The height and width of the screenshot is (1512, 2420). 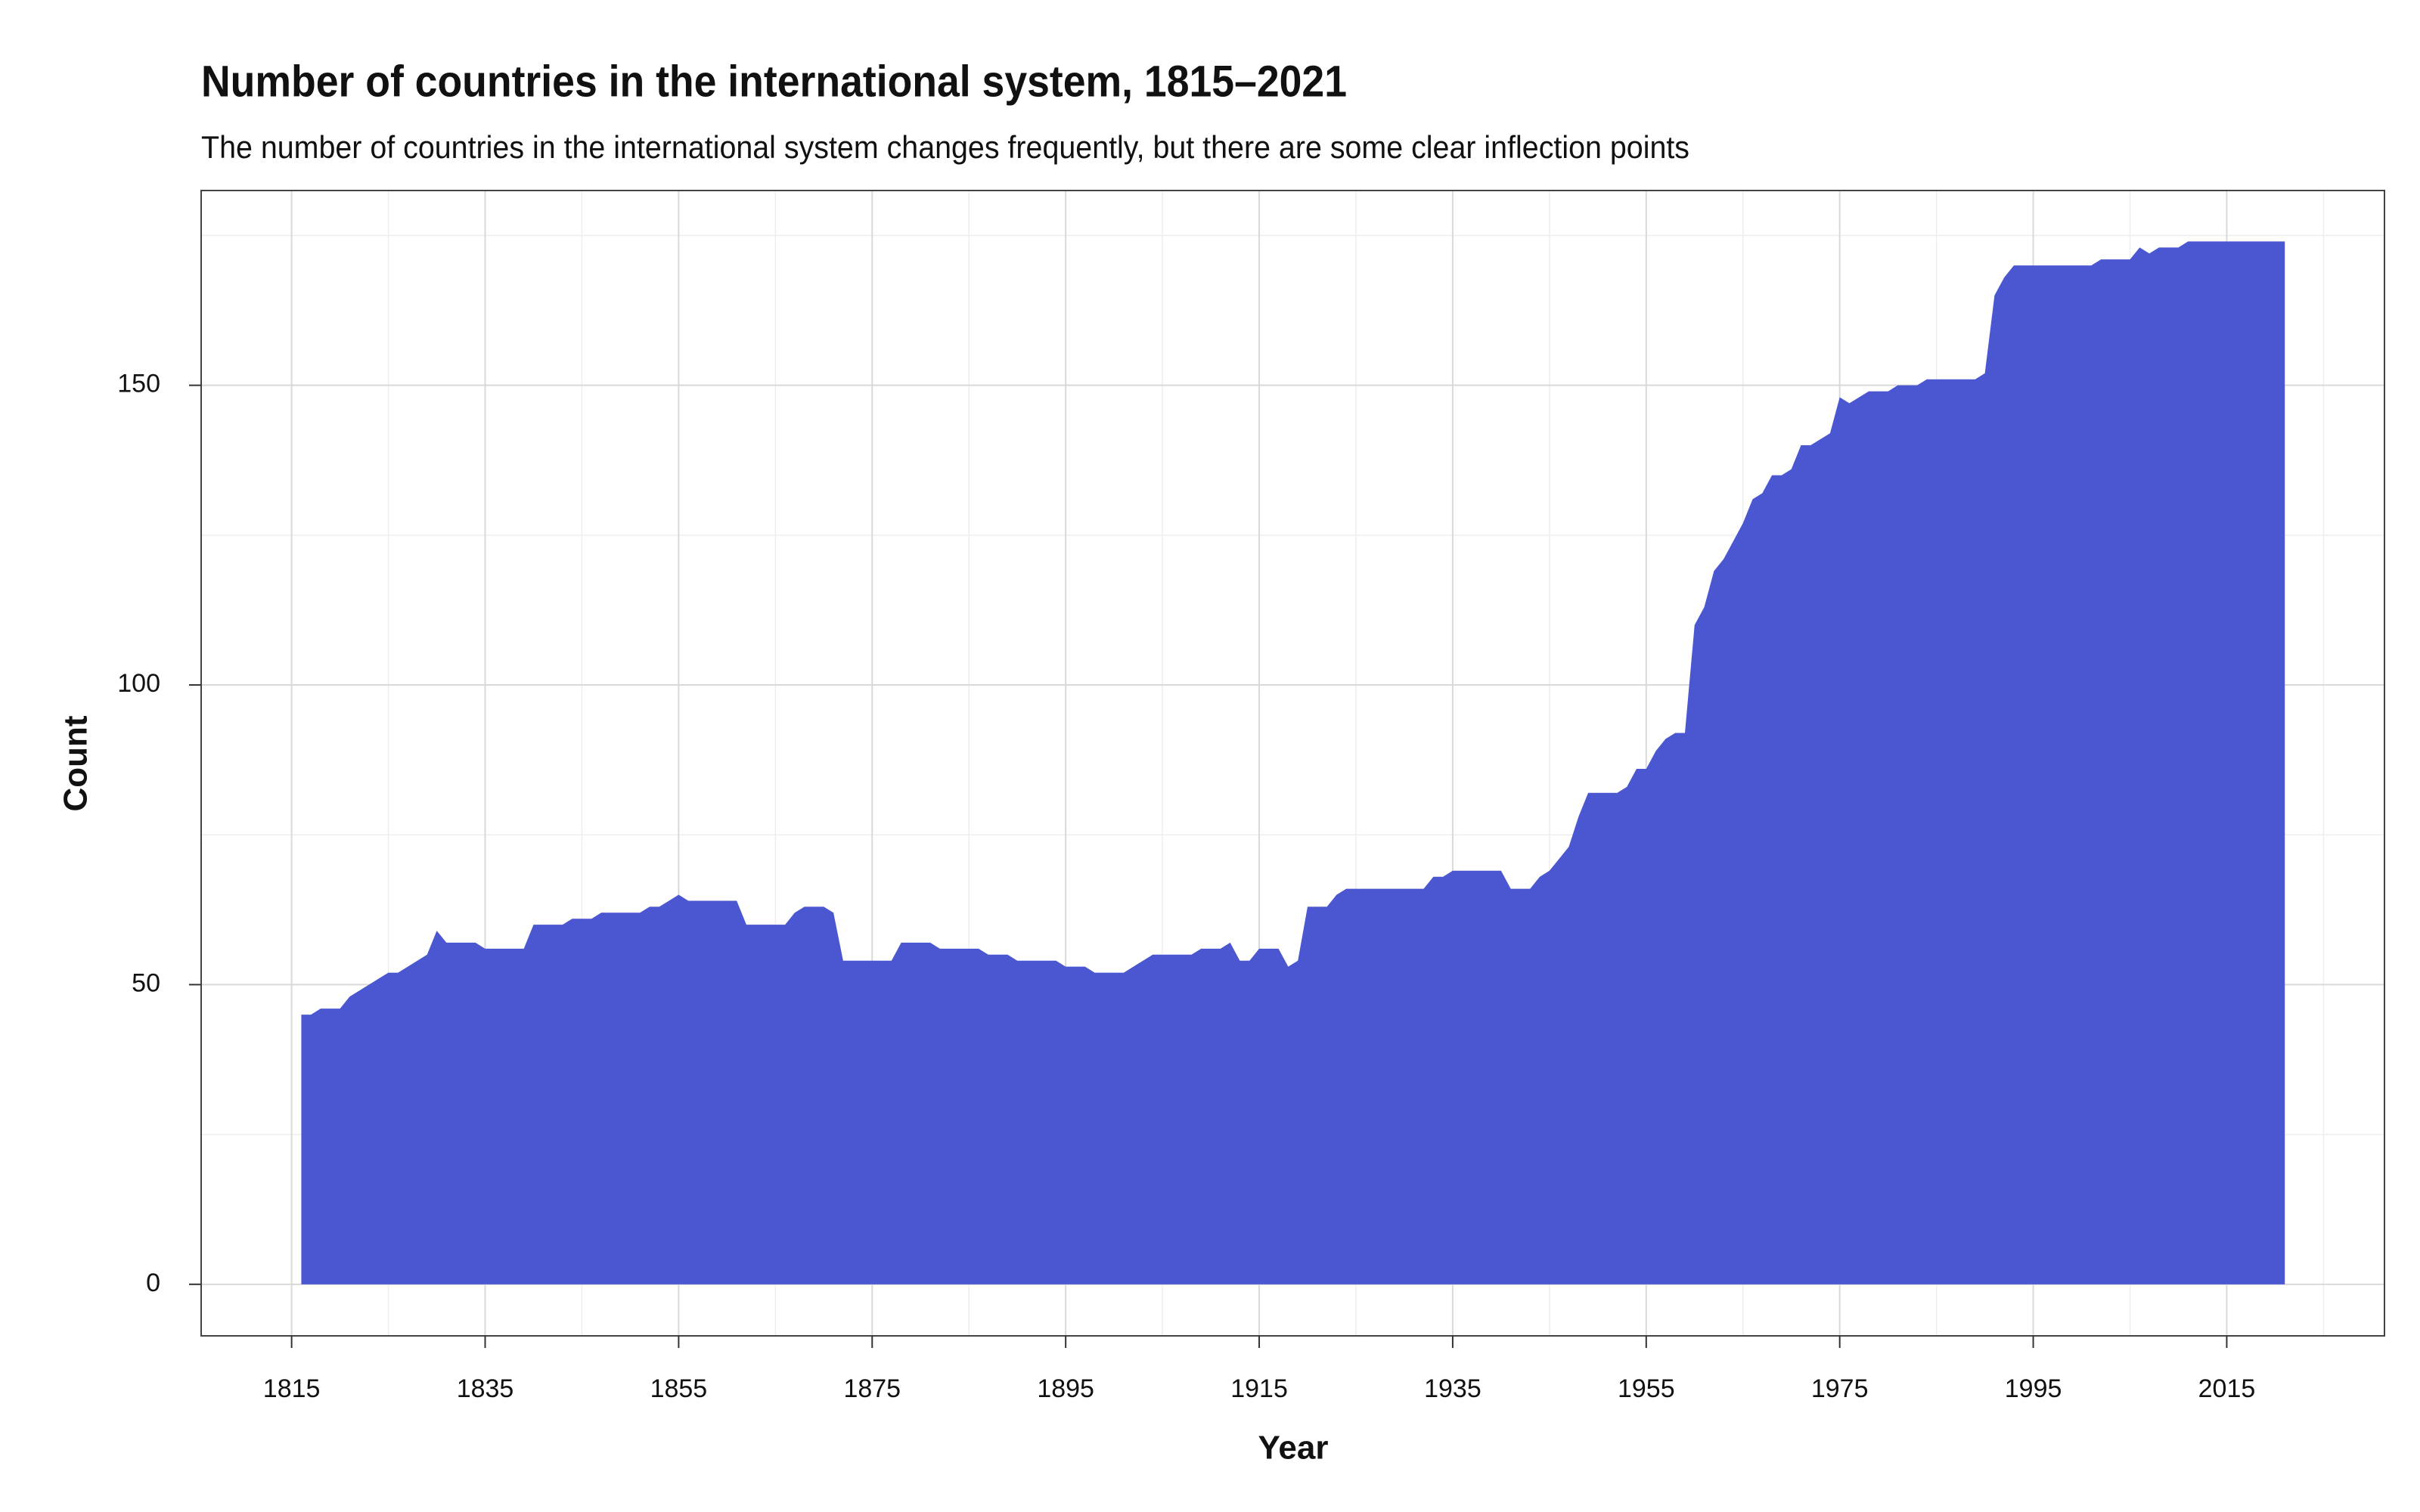 I want to click on x-tick-label: 1935, so click(x=1452, y=1388).